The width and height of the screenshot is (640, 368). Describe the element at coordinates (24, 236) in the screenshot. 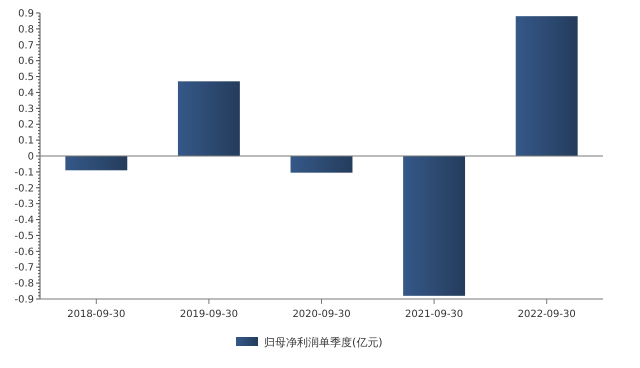

I see `y-tick-label: -0.5` at that location.